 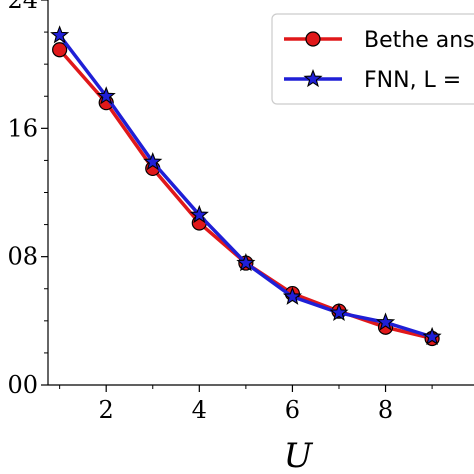 What do you see at coordinates (385, 410) in the screenshot?
I see `x-tick-label: 8` at bounding box center [385, 410].